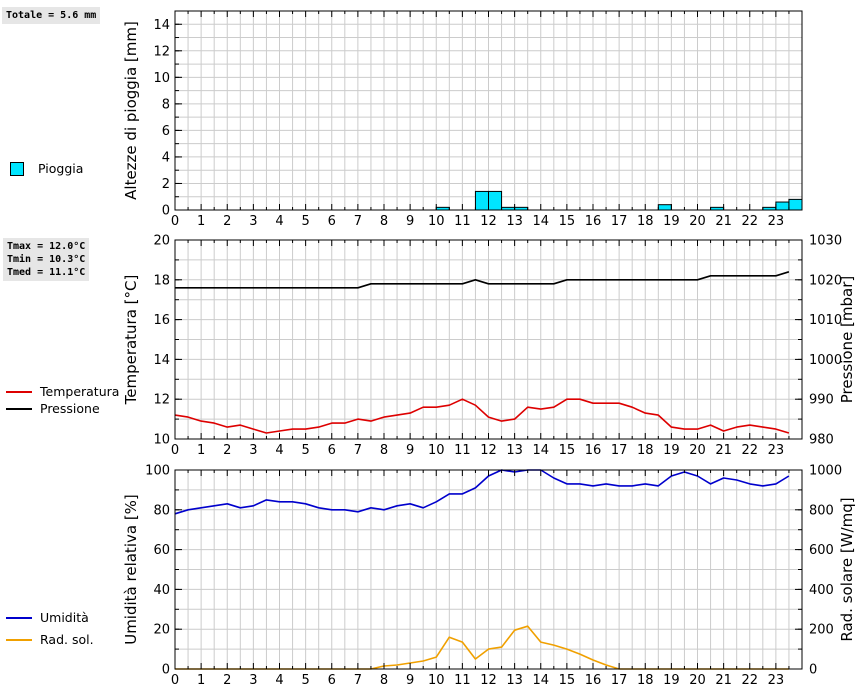 This screenshot has height=690, width=860. I want to click on y-tick-label: 14, so click(161, 25).